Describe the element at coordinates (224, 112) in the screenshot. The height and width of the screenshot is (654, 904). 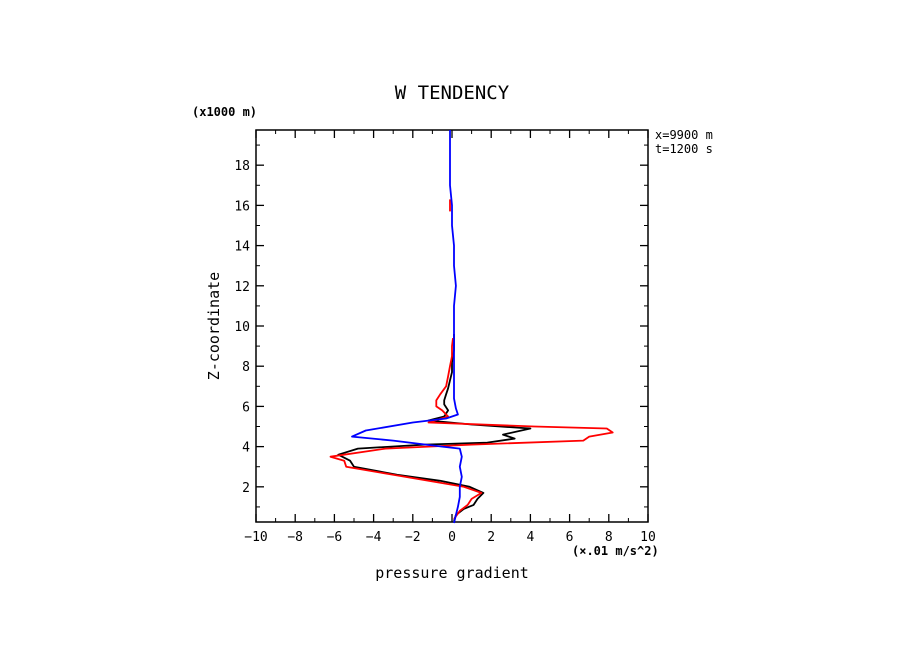
I see `y-axis-unit: (x1000 m)` at that location.